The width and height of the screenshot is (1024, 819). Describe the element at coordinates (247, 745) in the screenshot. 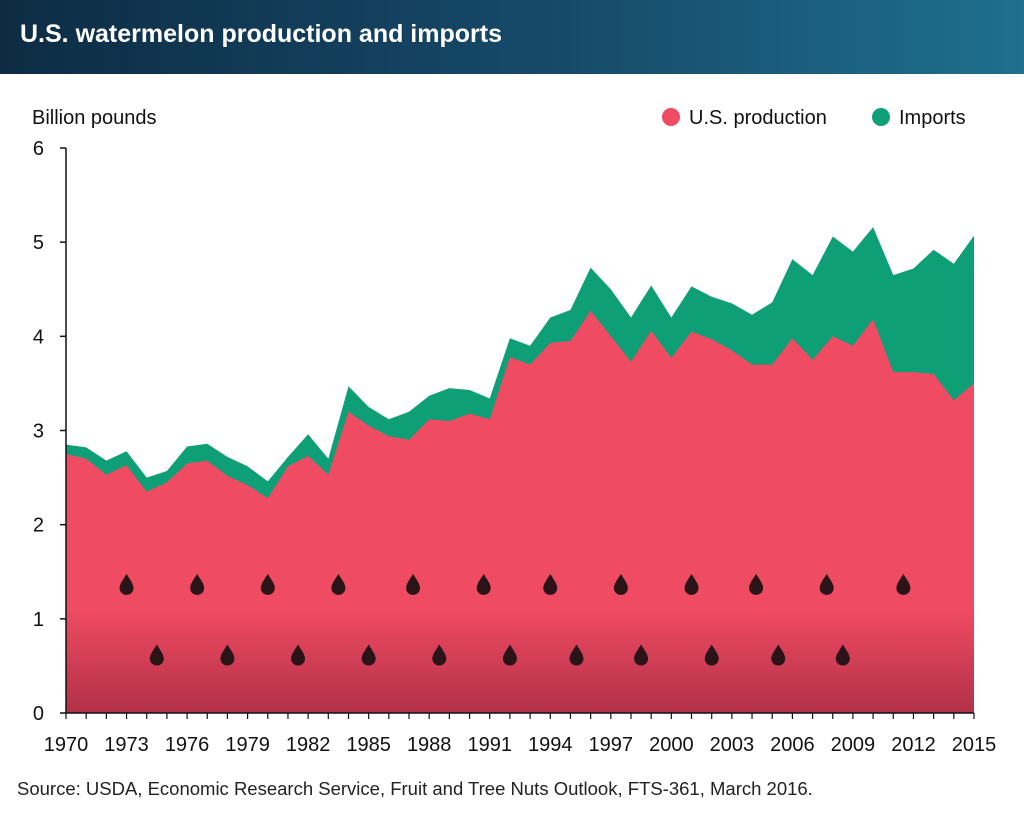

I see `x-tick-label: 1979` at that location.